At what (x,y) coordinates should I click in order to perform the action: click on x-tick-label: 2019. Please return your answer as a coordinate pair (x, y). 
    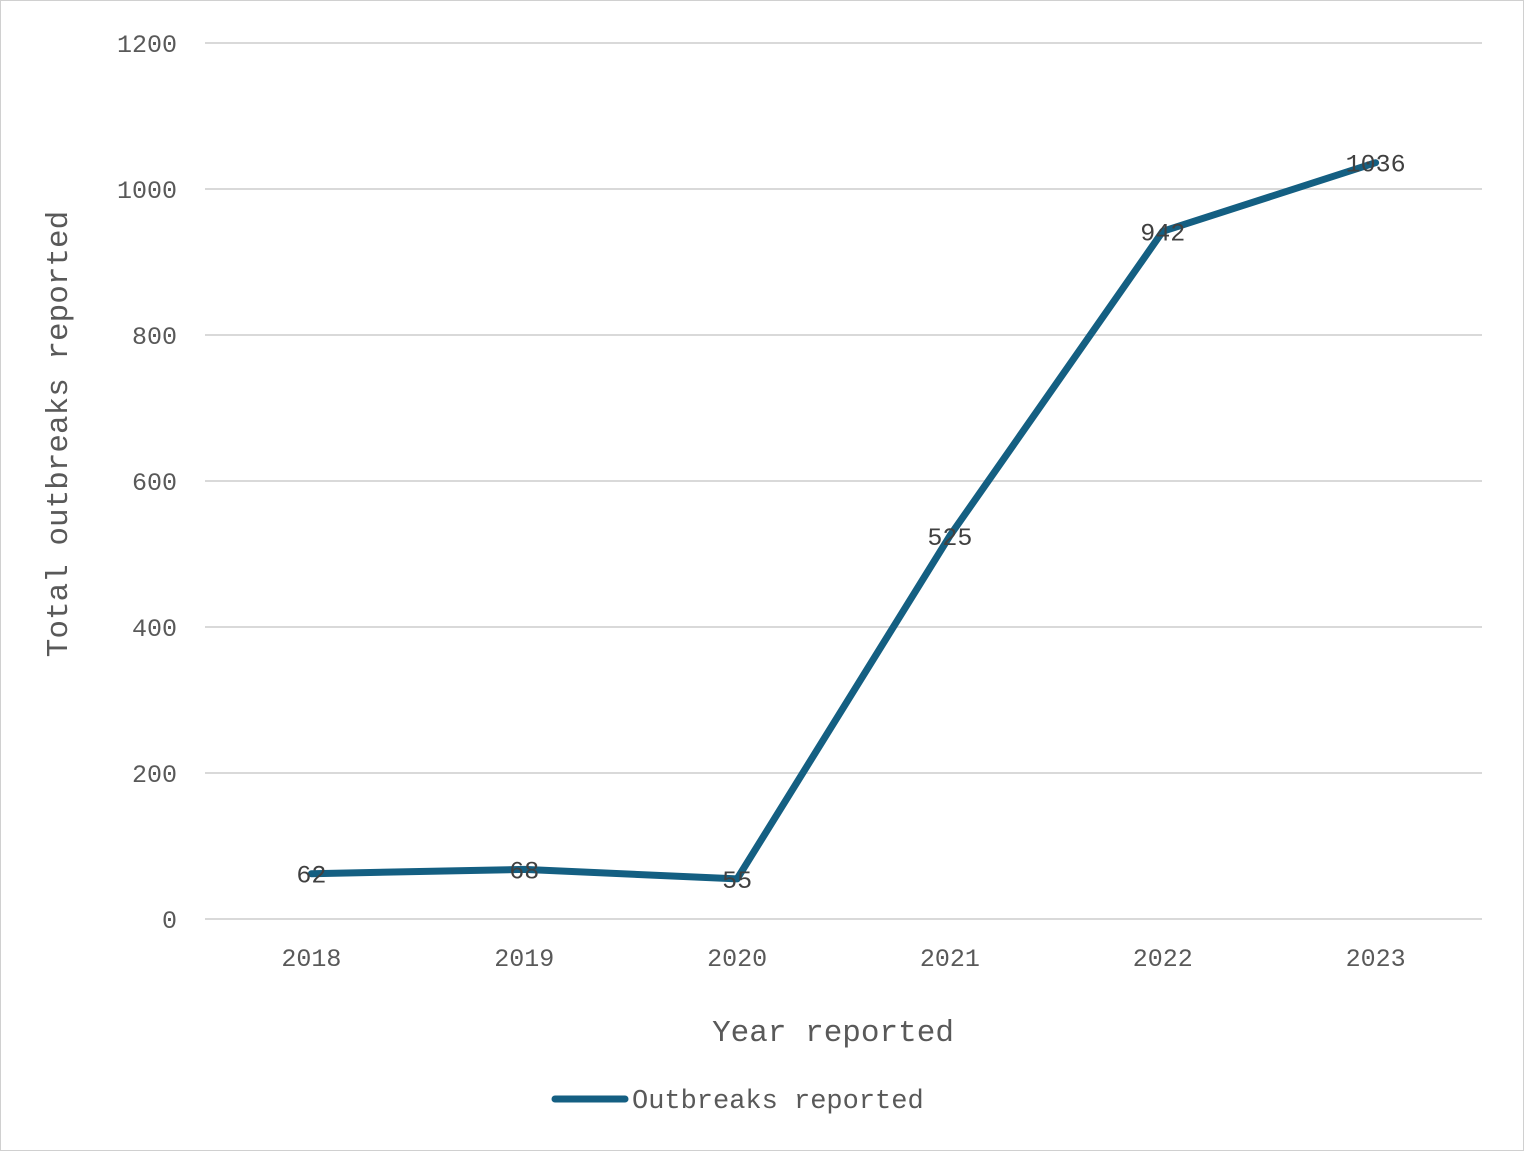
    Looking at the image, I should click on (524, 959).